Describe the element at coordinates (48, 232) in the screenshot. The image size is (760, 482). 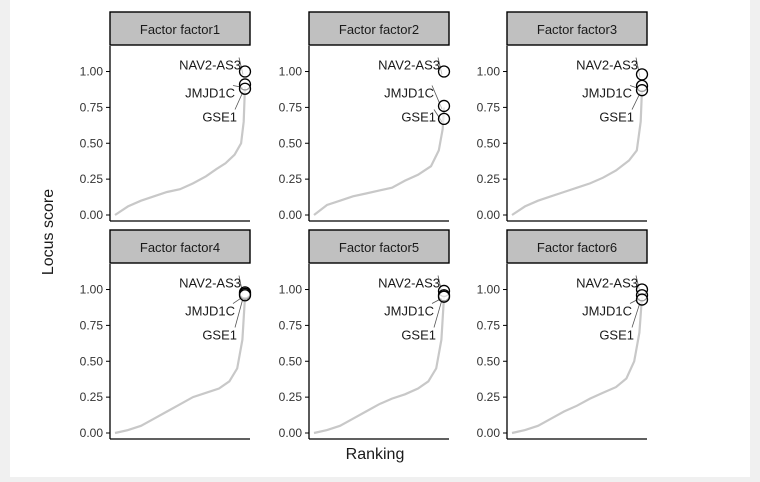
I see `y-axis-label: Locus score` at that location.